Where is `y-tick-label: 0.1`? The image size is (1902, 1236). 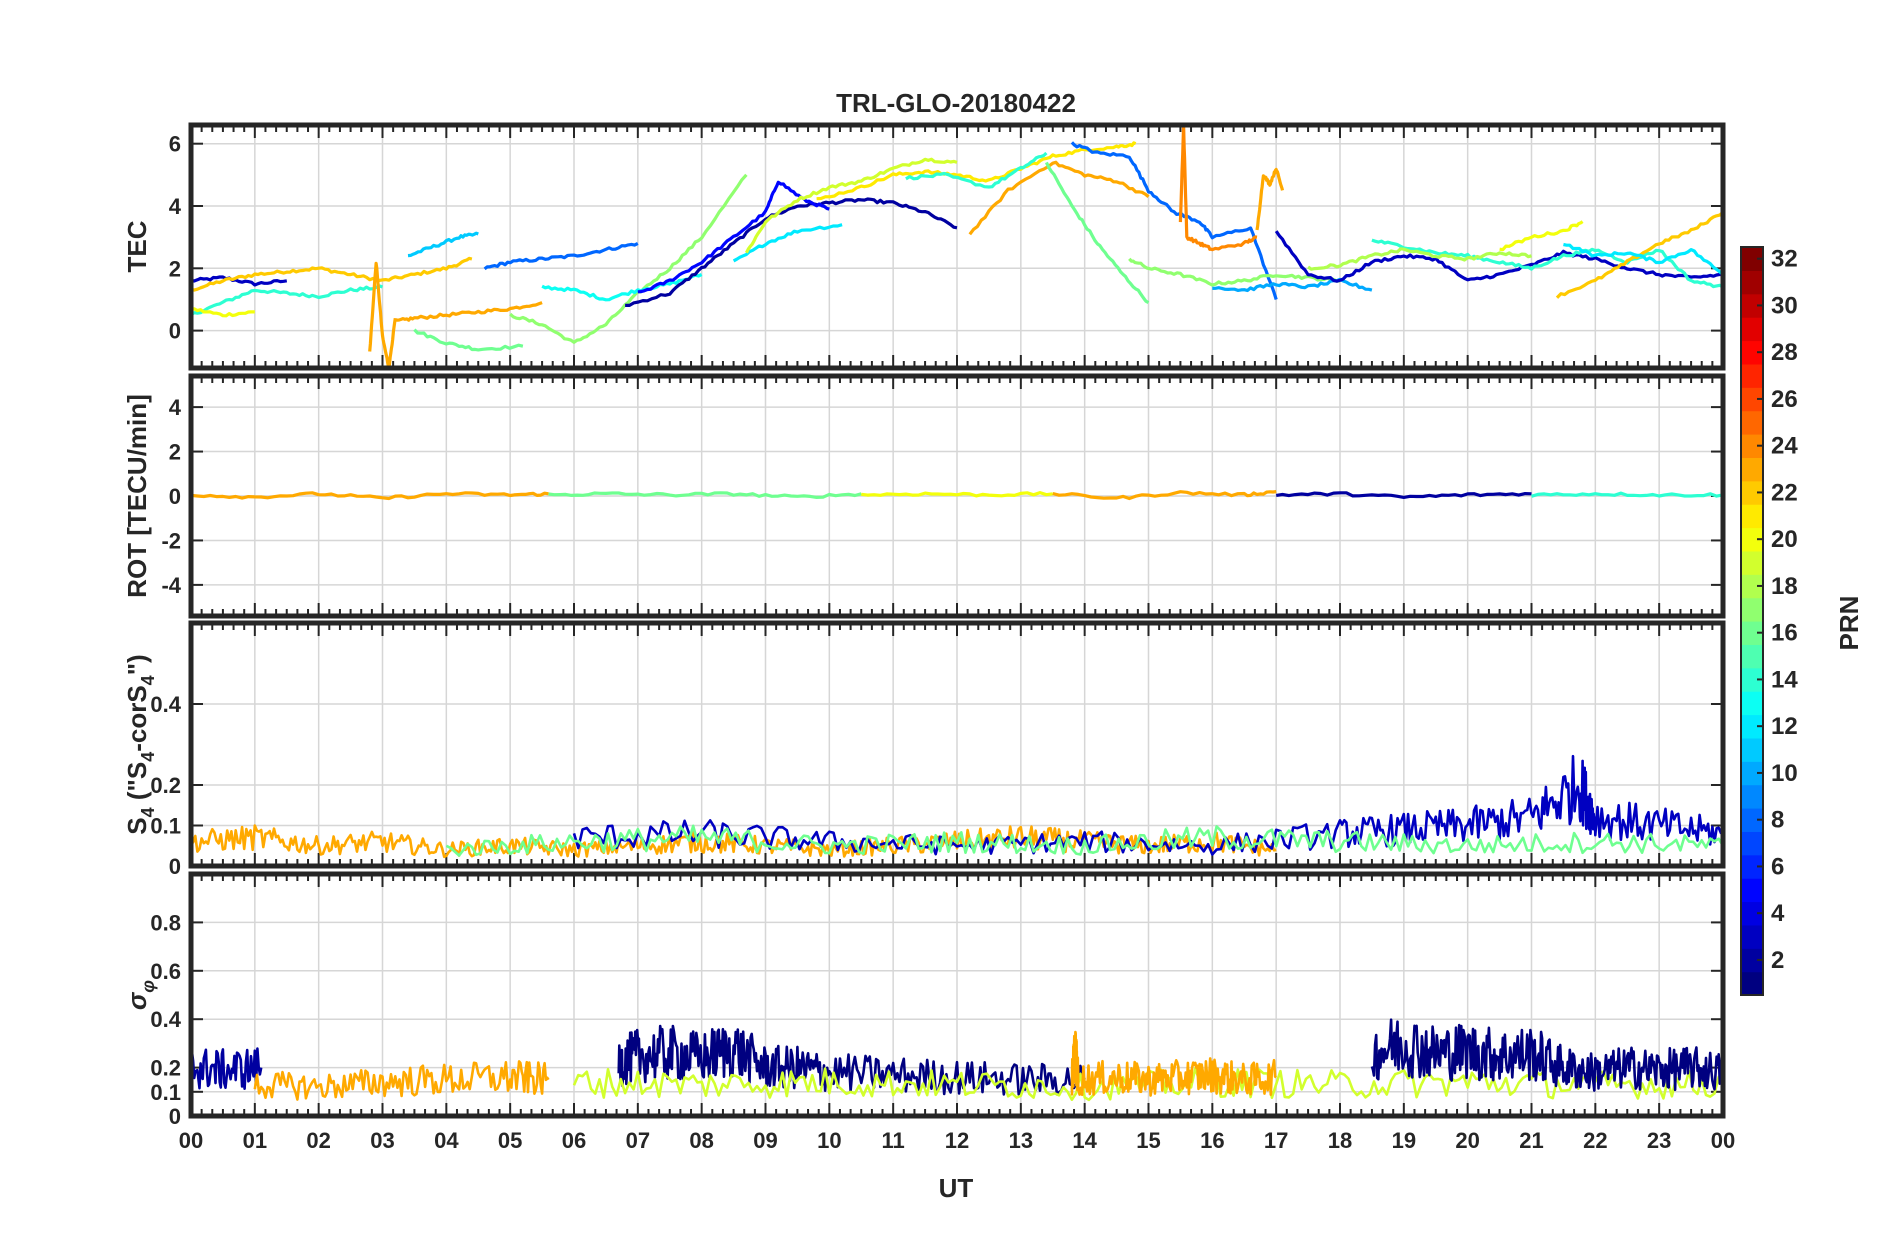
y-tick-label: 0.1 is located at coordinates (165, 826).